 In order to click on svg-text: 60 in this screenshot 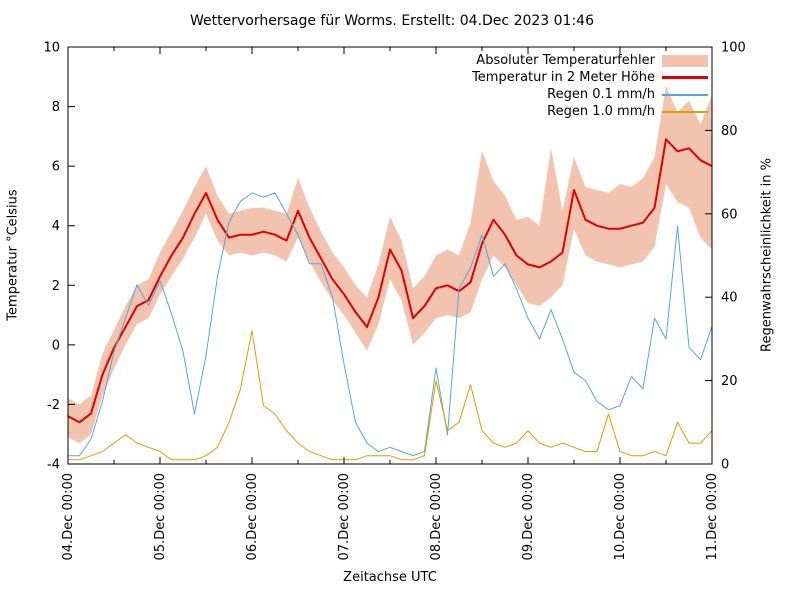, I will do `click(729, 214)`.